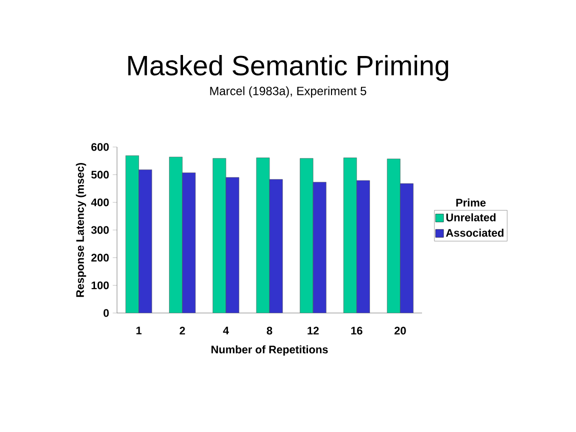  I want to click on chart-subtitle: Marcel (1983a), Experiment 5, so click(288, 92).